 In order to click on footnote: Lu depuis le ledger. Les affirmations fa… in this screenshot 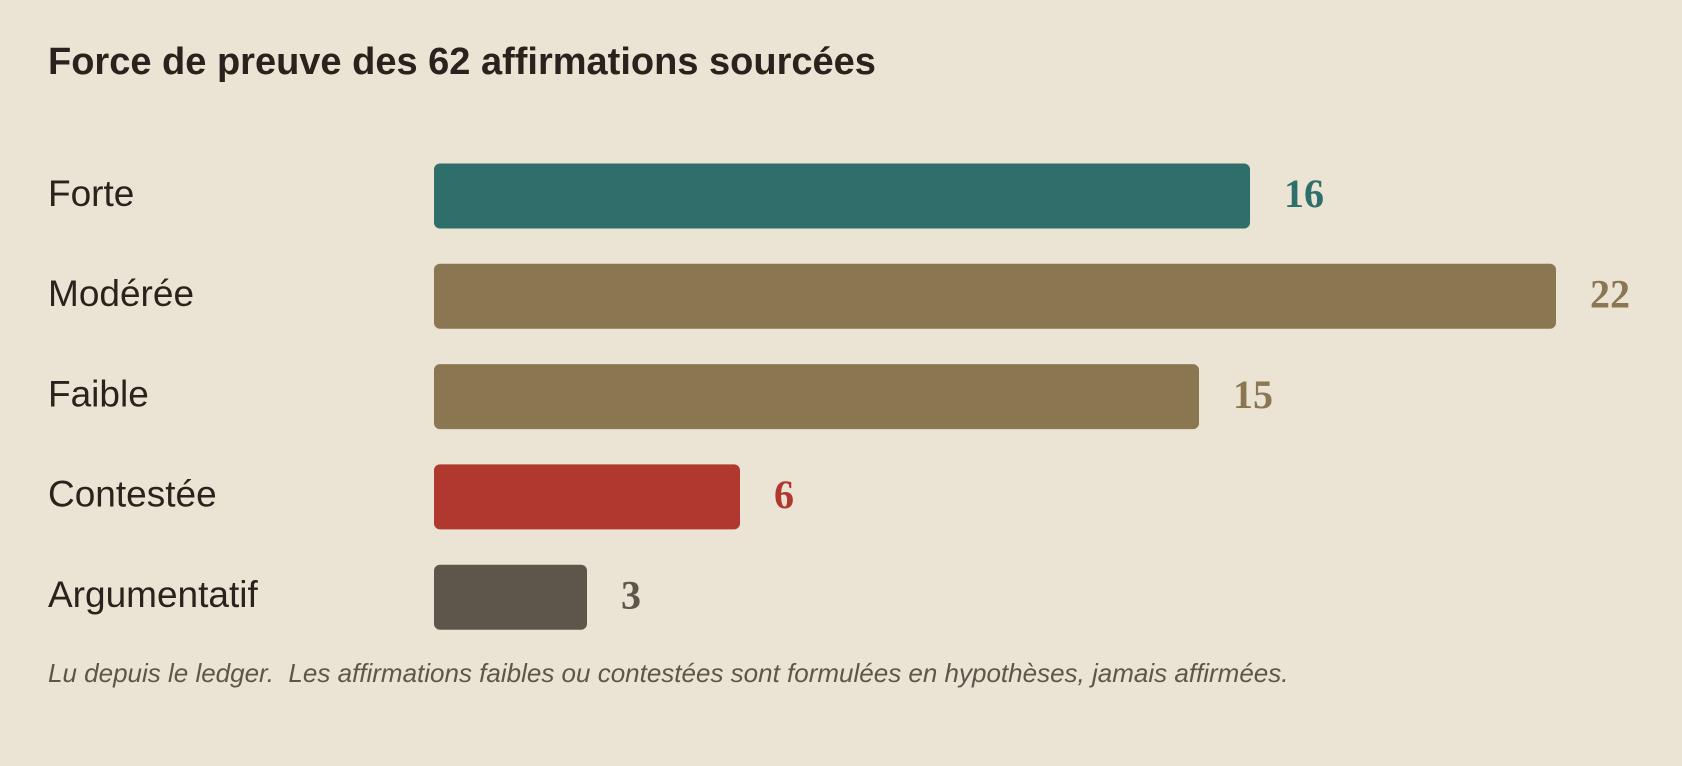, I will do `click(668, 673)`.